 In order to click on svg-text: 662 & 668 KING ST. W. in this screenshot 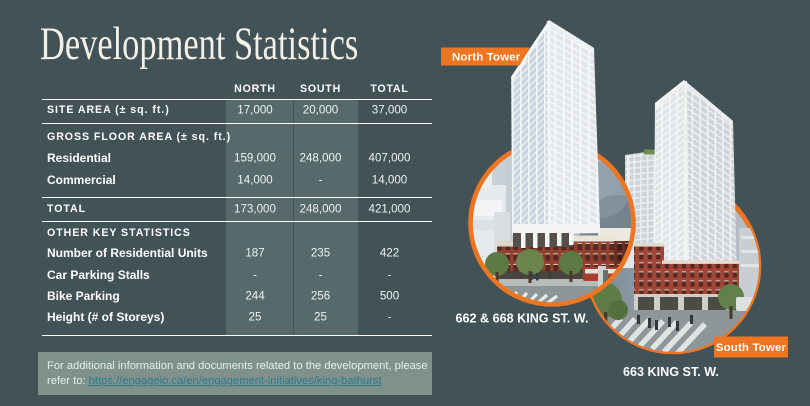, I will do `click(522, 319)`.